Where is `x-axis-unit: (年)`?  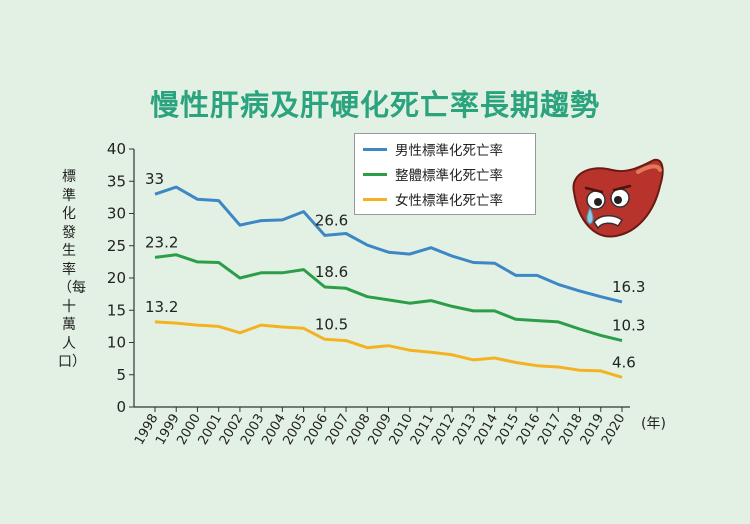 x-axis-unit: (年) is located at coordinates (653, 424).